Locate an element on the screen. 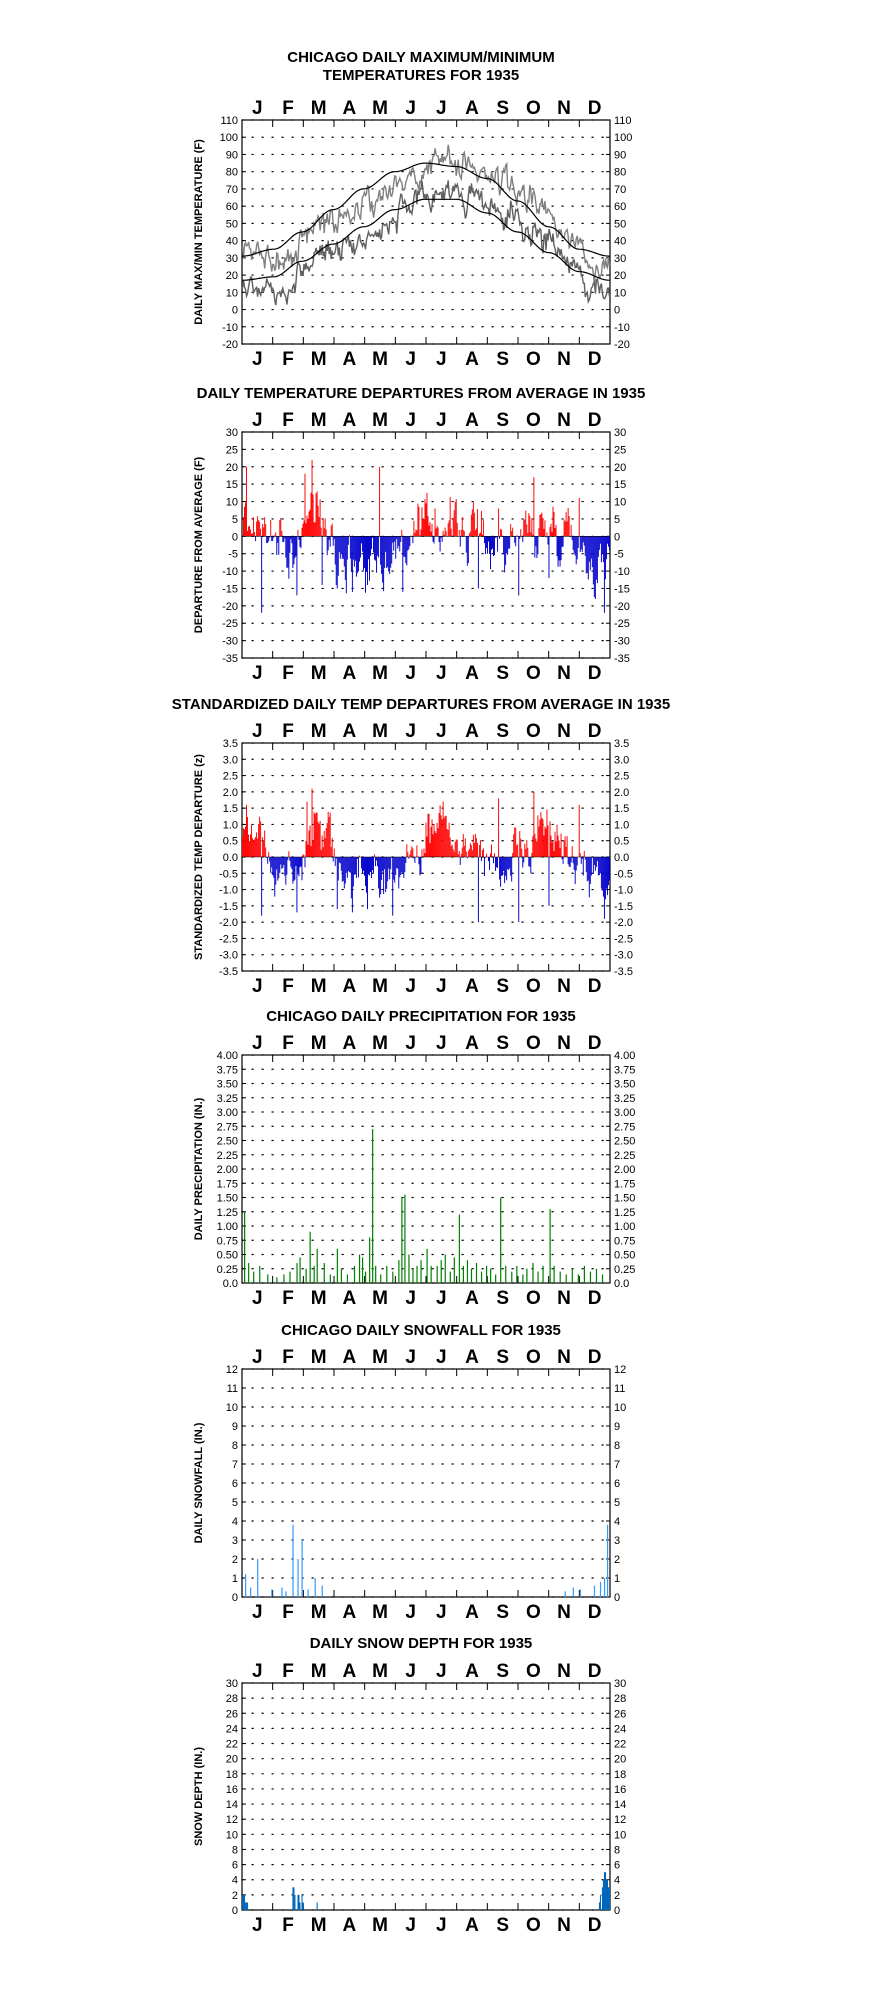  y-tick-label-left: 22 is located at coordinates (232, 1745).